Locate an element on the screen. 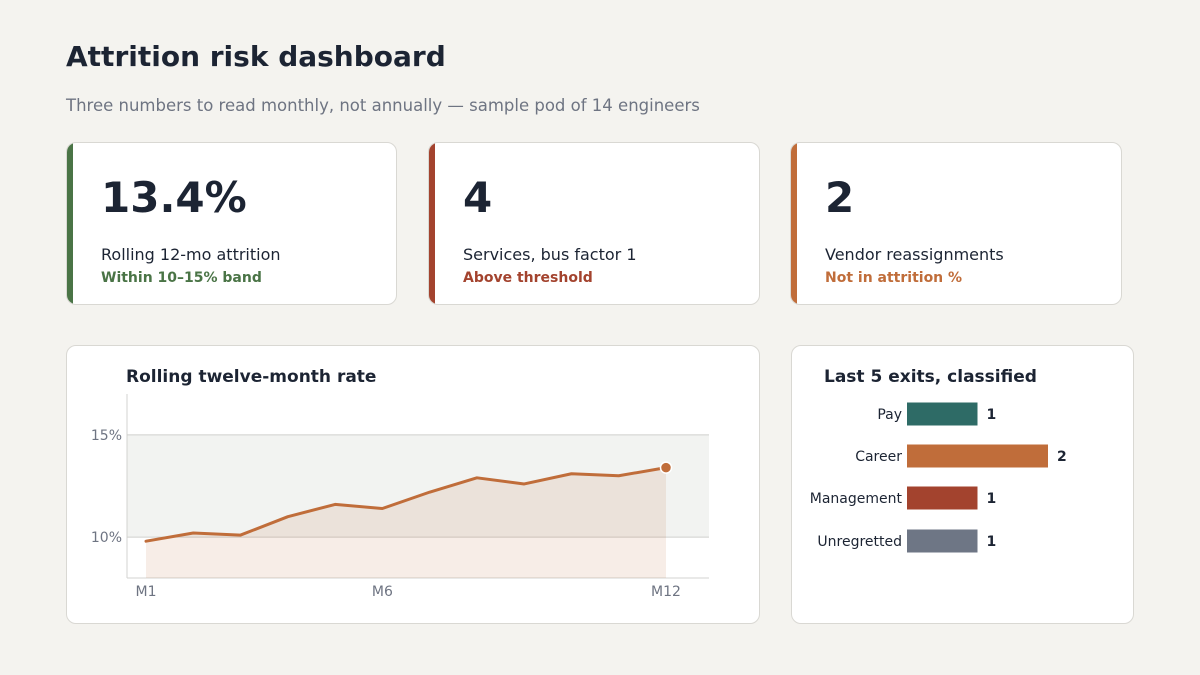  kpi-value: 4 is located at coordinates (478, 197).